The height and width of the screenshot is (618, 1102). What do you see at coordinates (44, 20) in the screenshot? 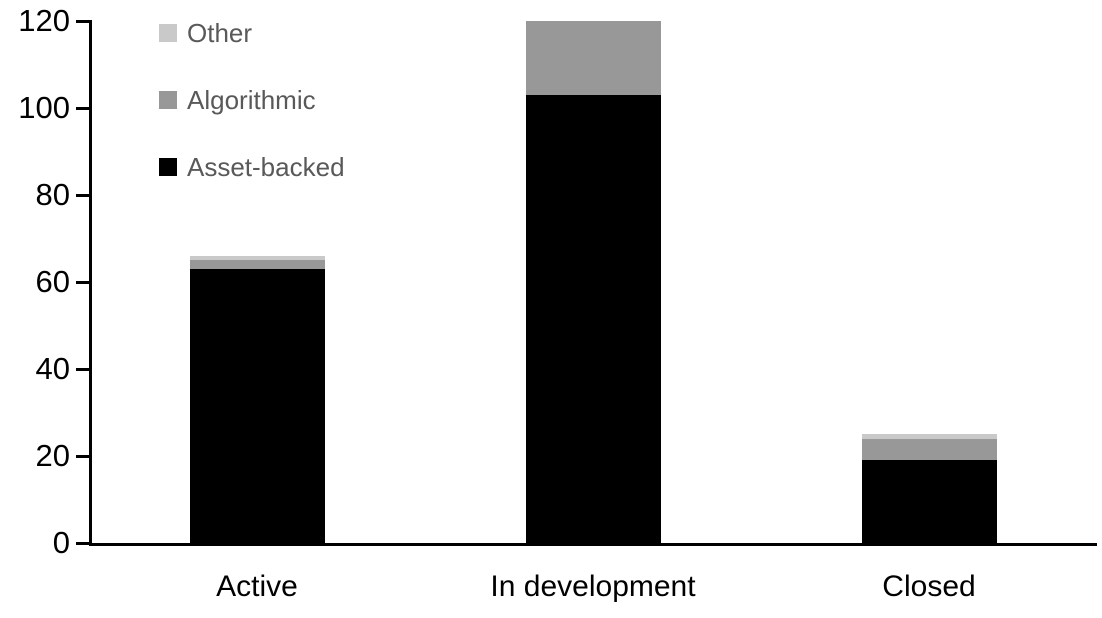
I see `y-tick-label: 120` at bounding box center [44, 20].